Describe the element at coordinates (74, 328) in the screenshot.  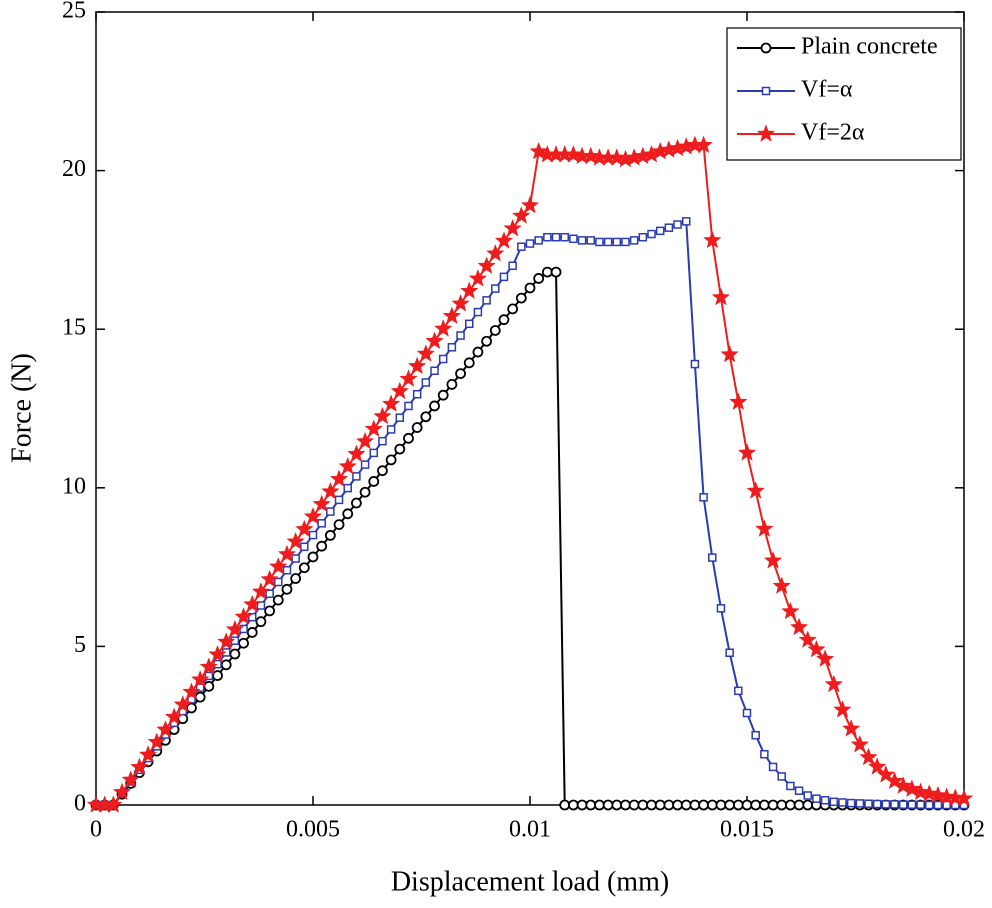
I see `y-tick-label: 15` at that location.